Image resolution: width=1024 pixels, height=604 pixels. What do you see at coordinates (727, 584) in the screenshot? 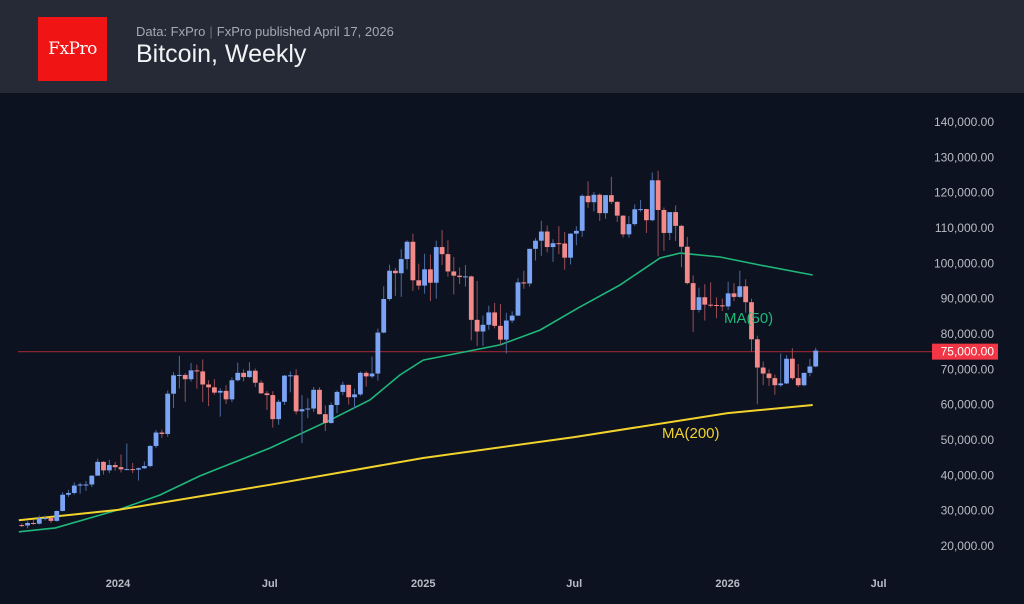
I see `x-tick-label: 2026` at bounding box center [727, 584].